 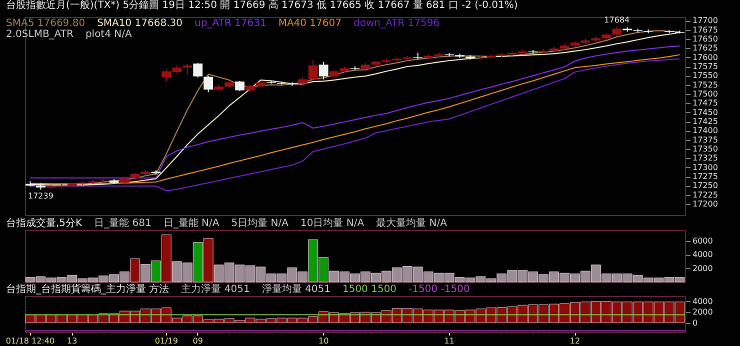 What do you see at coordinates (705, 195) in the screenshot?
I see `y-tick-label: 17225` at bounding box center [705, 195].